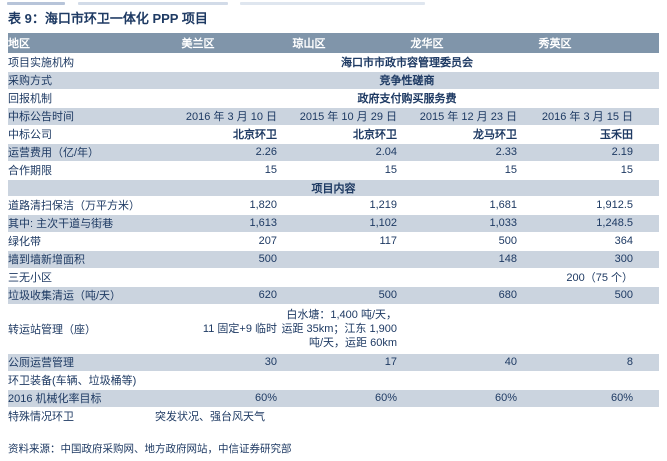 This screenshot has height=461, width=667. I want to click on table-row: 三无小区 200（75 个）, so click(333, 277).